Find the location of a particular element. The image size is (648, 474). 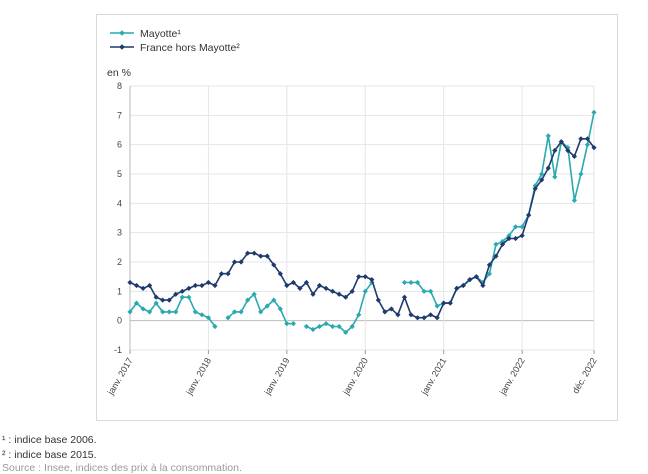

x-tick-label: janv. 2019 is located at coordinates (277, 376).